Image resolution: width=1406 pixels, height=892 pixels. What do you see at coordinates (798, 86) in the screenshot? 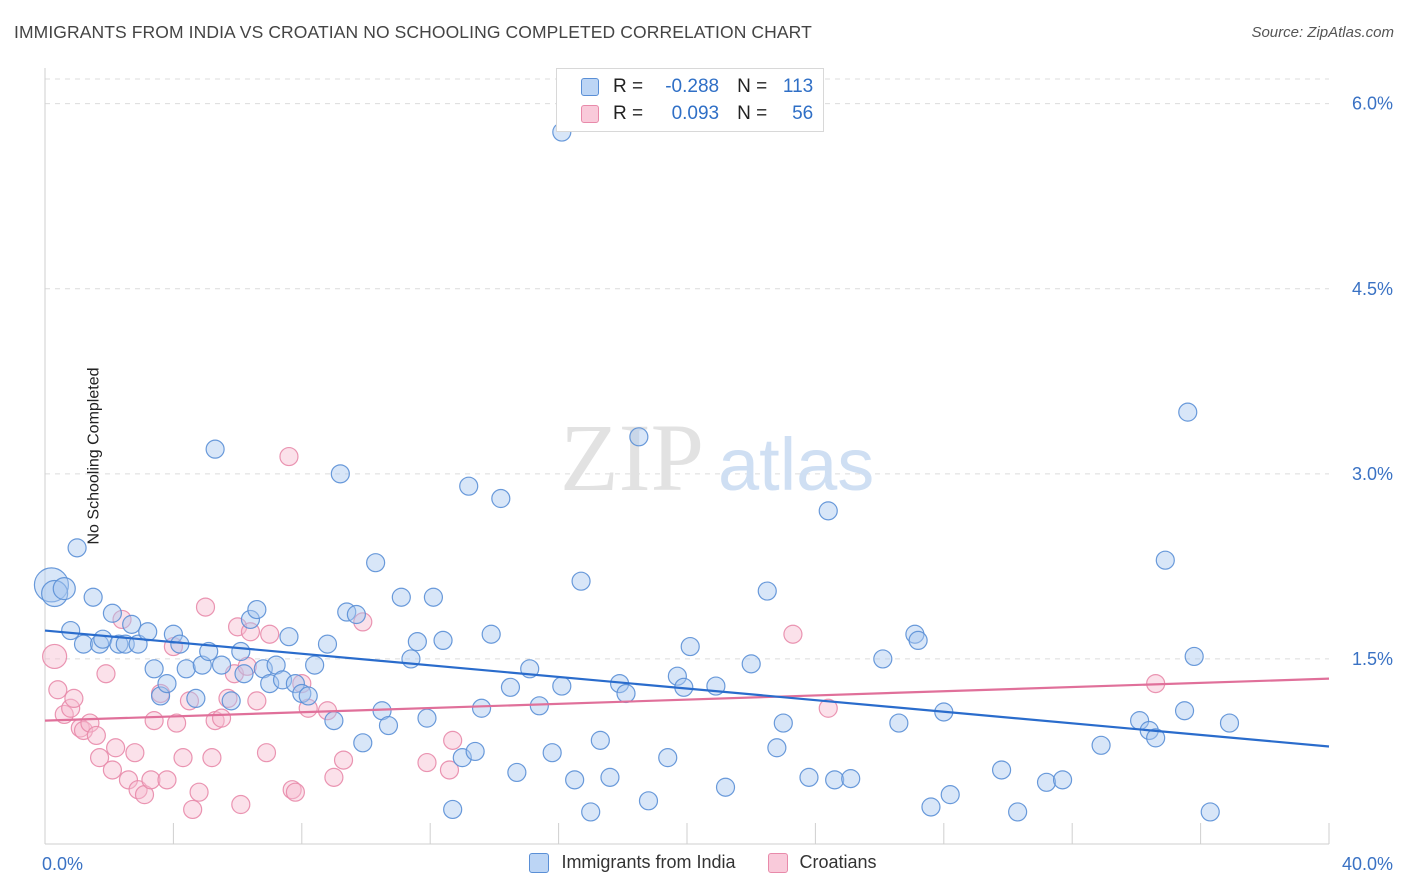
I see `legend-n-value: 113` at bounding box center [798, 86].